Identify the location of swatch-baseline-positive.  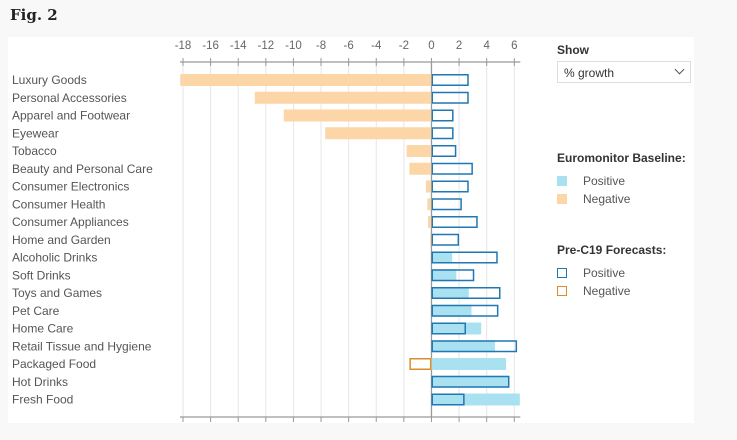
(562, 181).